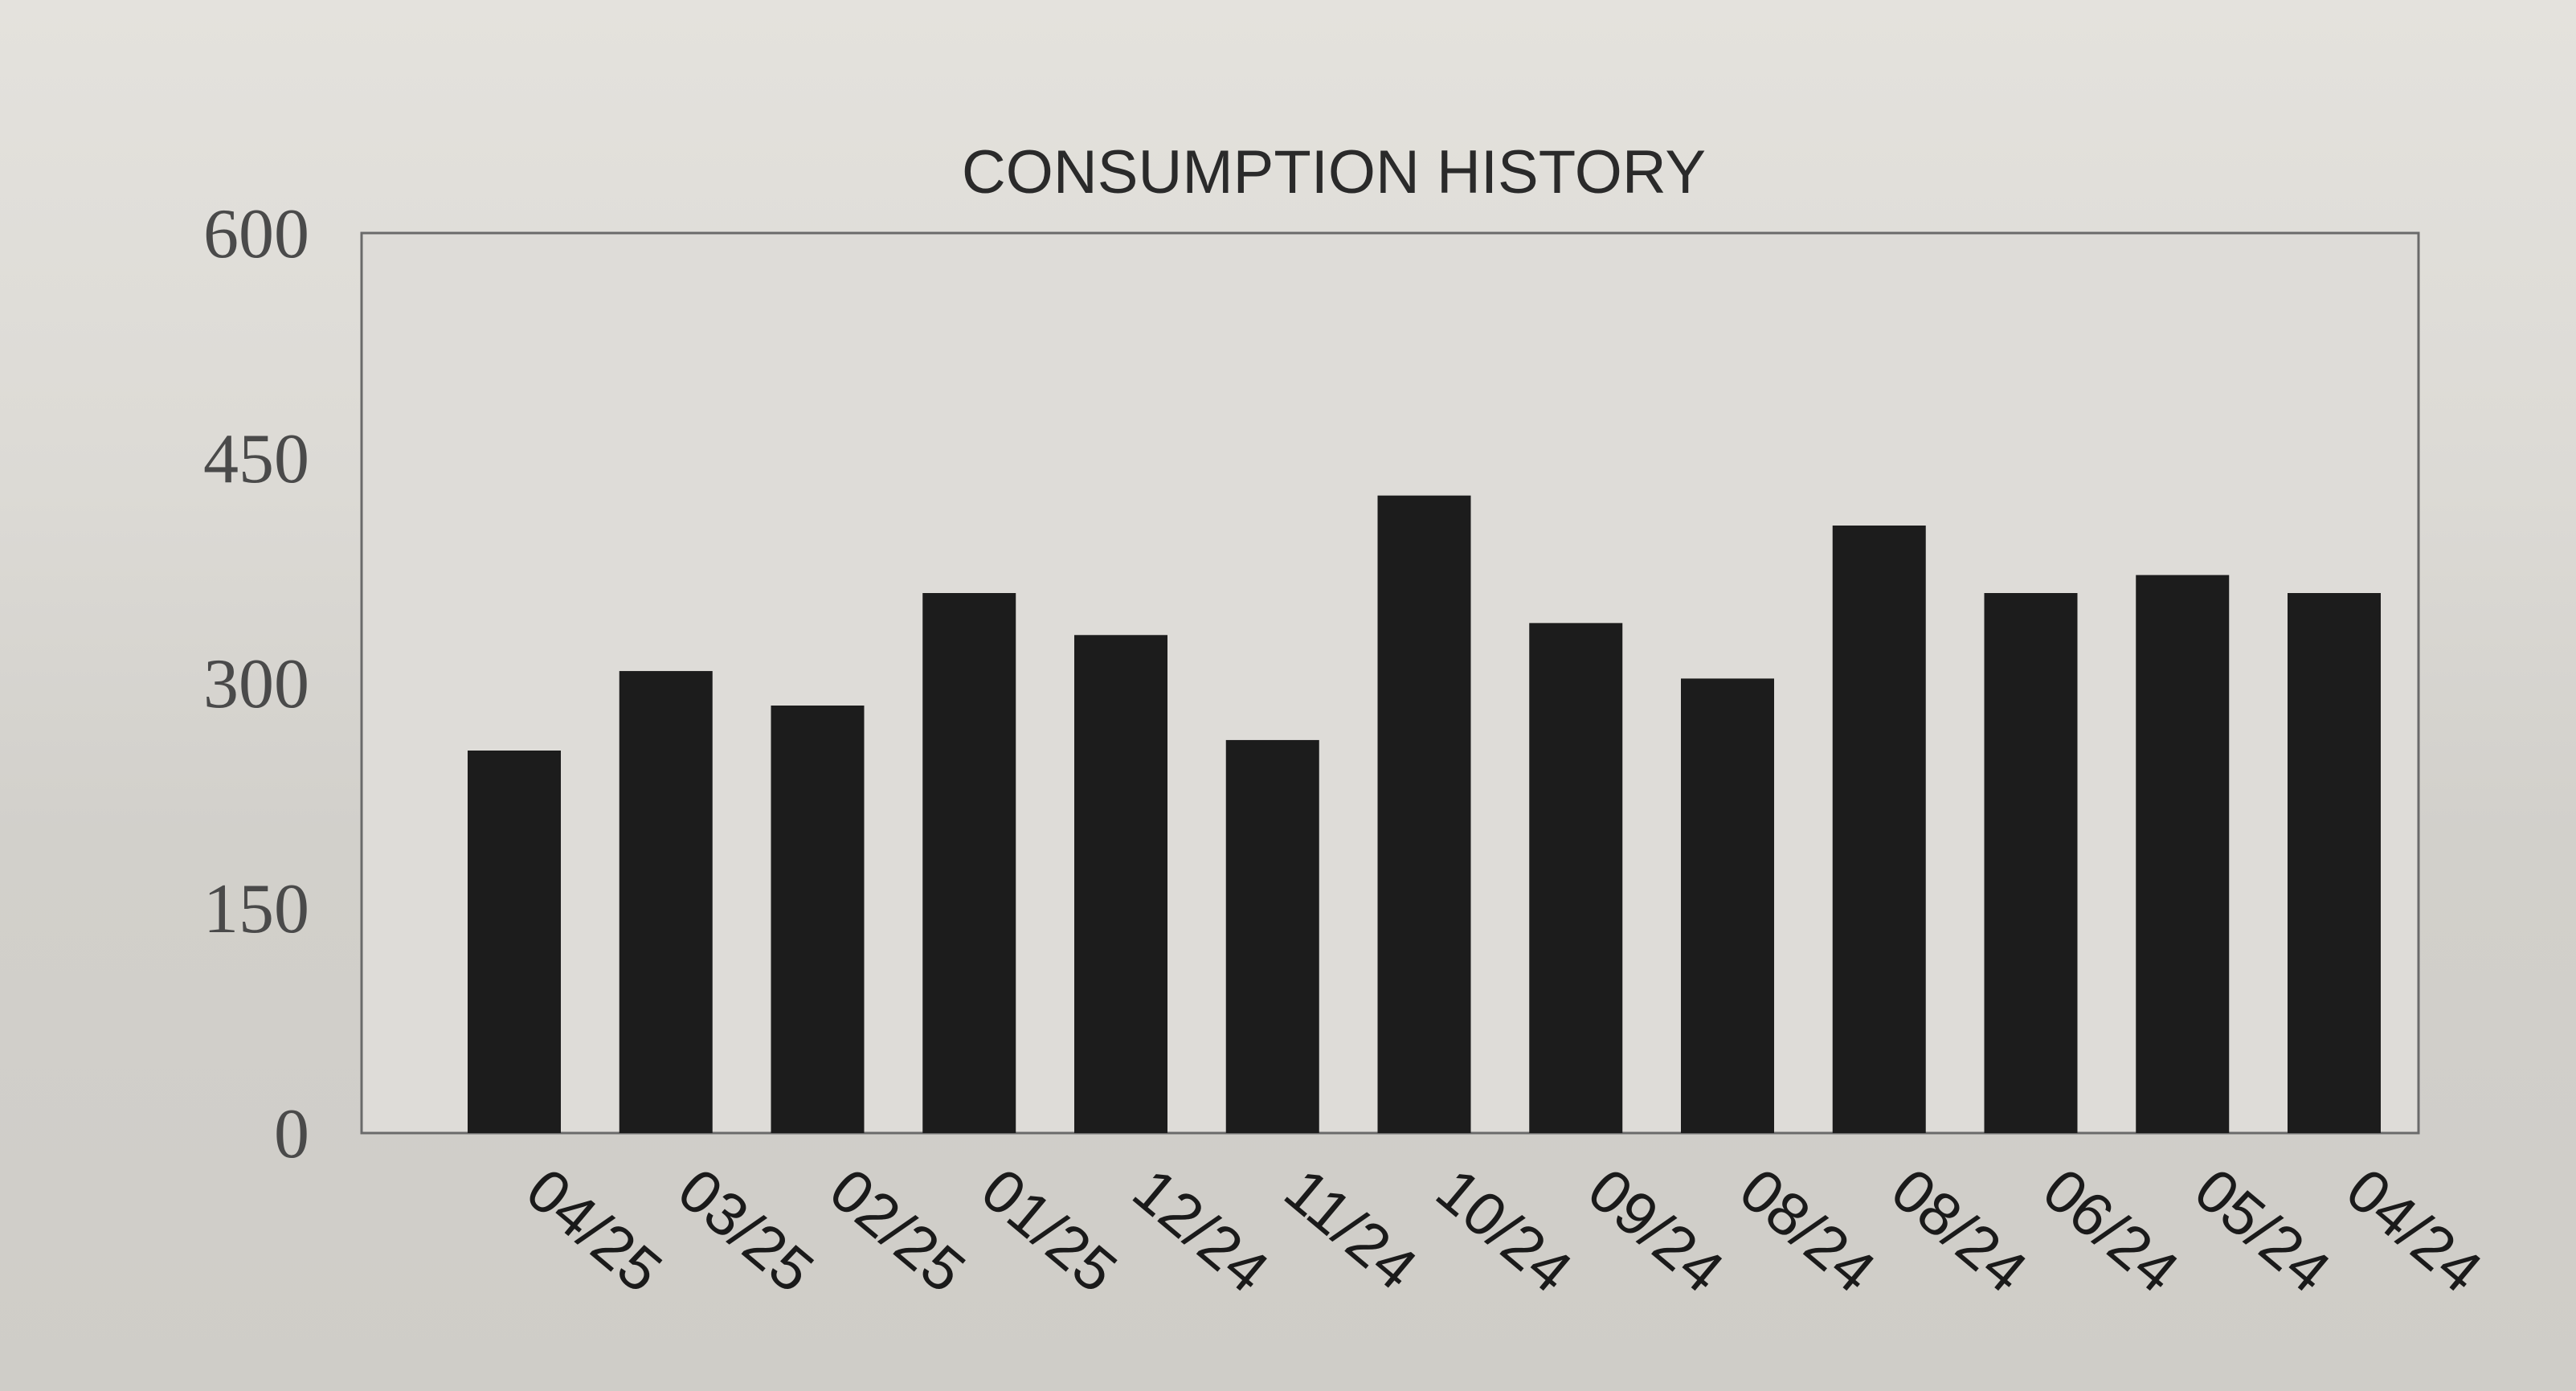  I want to click on y-tick-label: 300, so click(256, 684).